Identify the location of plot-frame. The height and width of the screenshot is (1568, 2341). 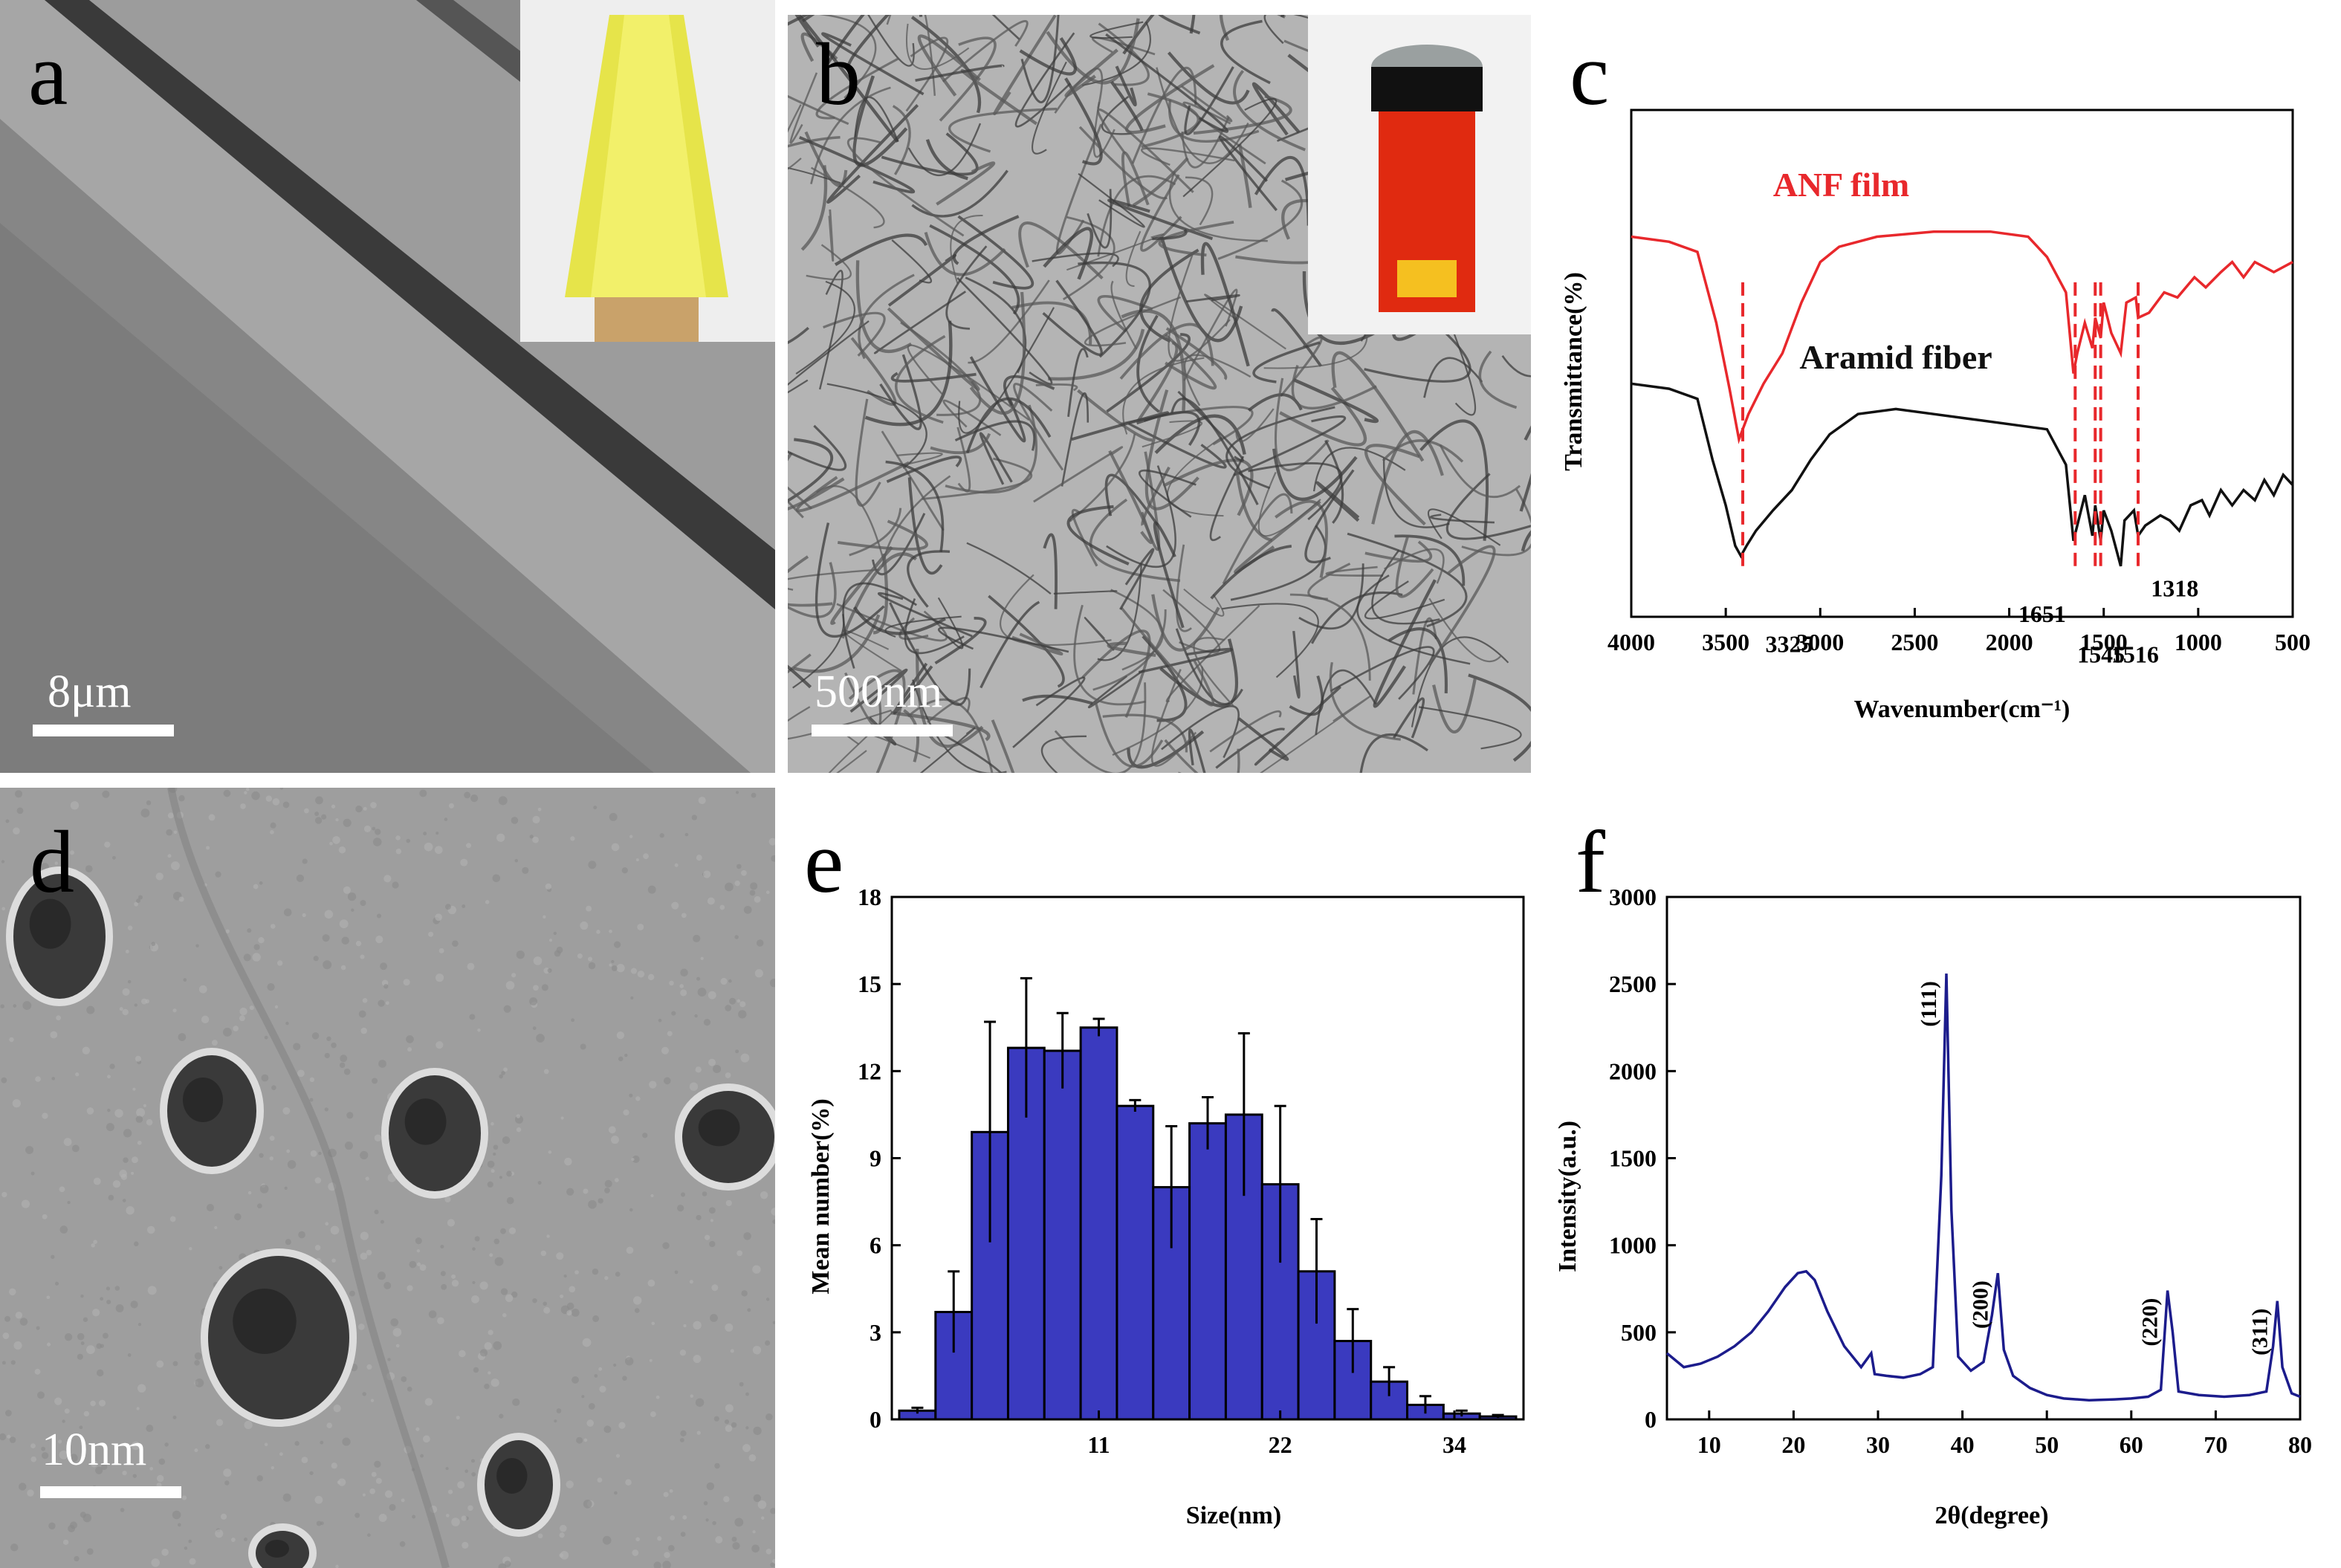
(1983, 1158).